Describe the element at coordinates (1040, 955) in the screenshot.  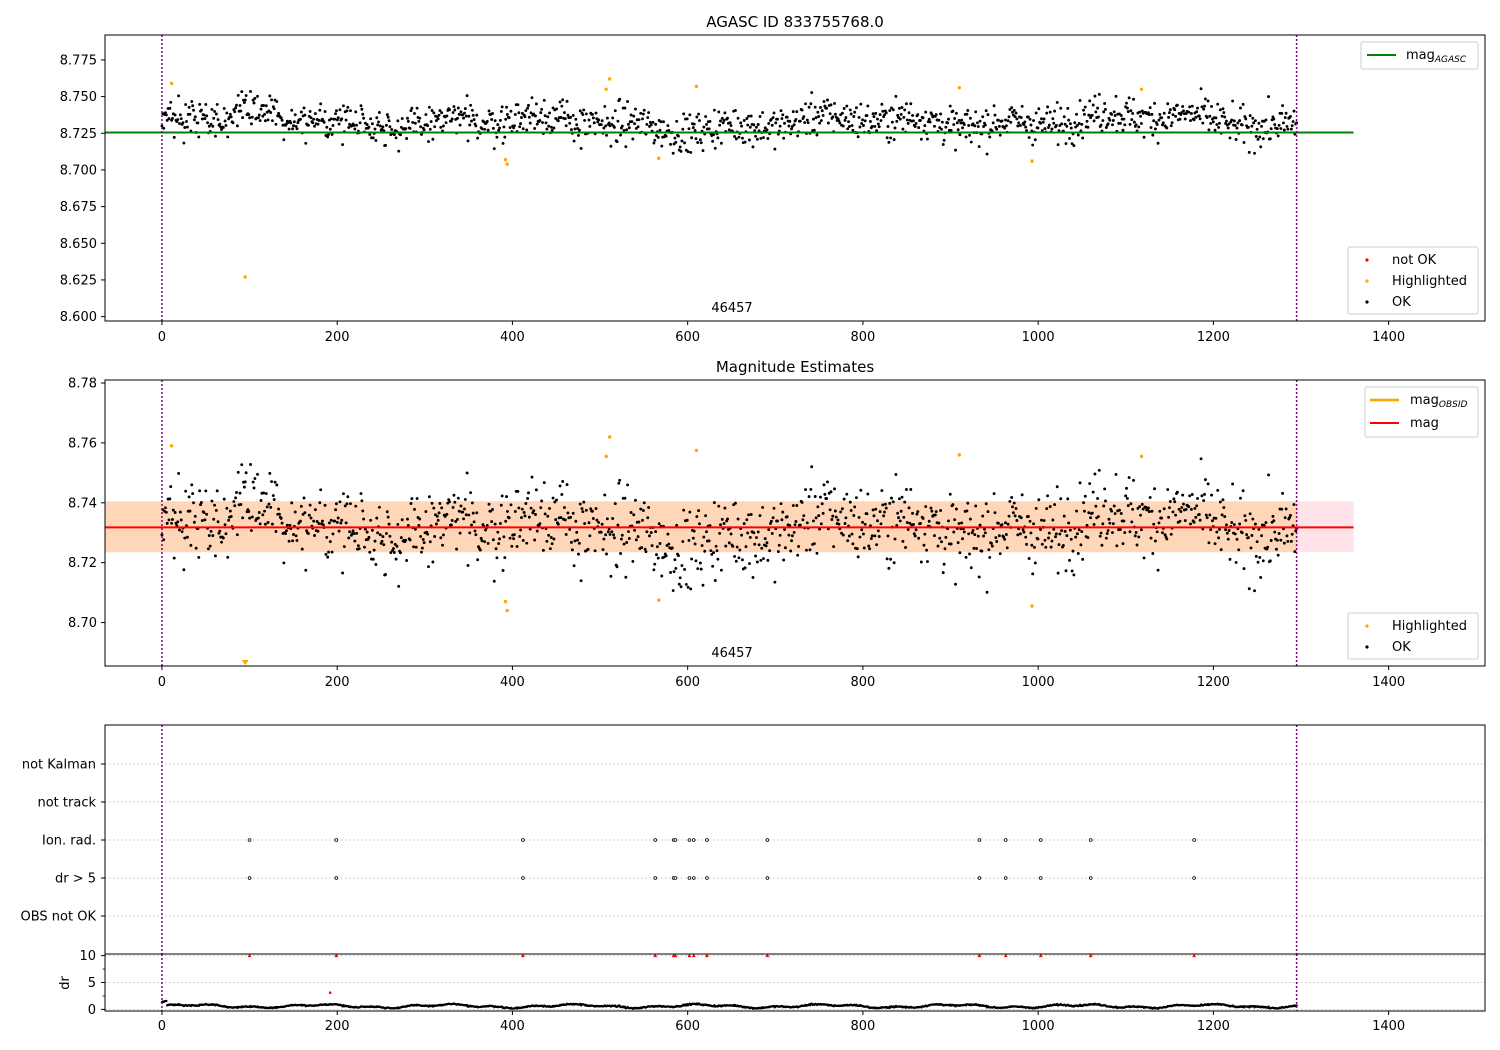
I see `dr-clipped-marker` at that location.